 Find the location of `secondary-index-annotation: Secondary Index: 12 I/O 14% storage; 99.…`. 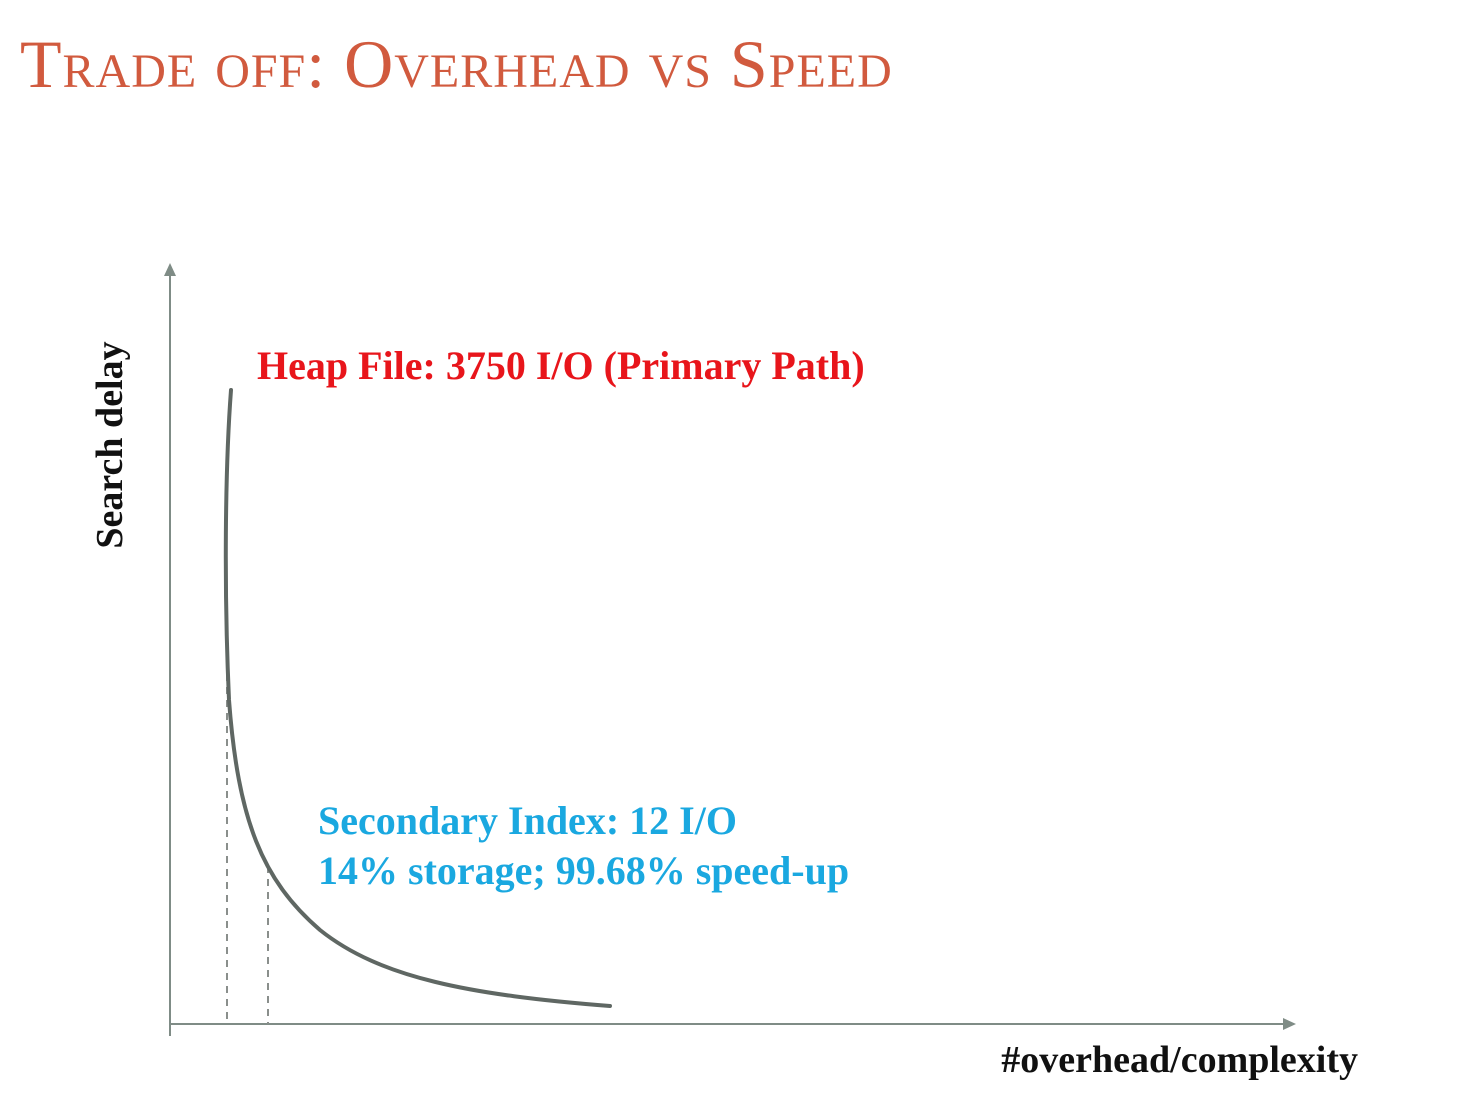

secondary-index-annotation: Secondary Index: 12 I/O 14% storage; 99.… is located at coordinates (583, 846).